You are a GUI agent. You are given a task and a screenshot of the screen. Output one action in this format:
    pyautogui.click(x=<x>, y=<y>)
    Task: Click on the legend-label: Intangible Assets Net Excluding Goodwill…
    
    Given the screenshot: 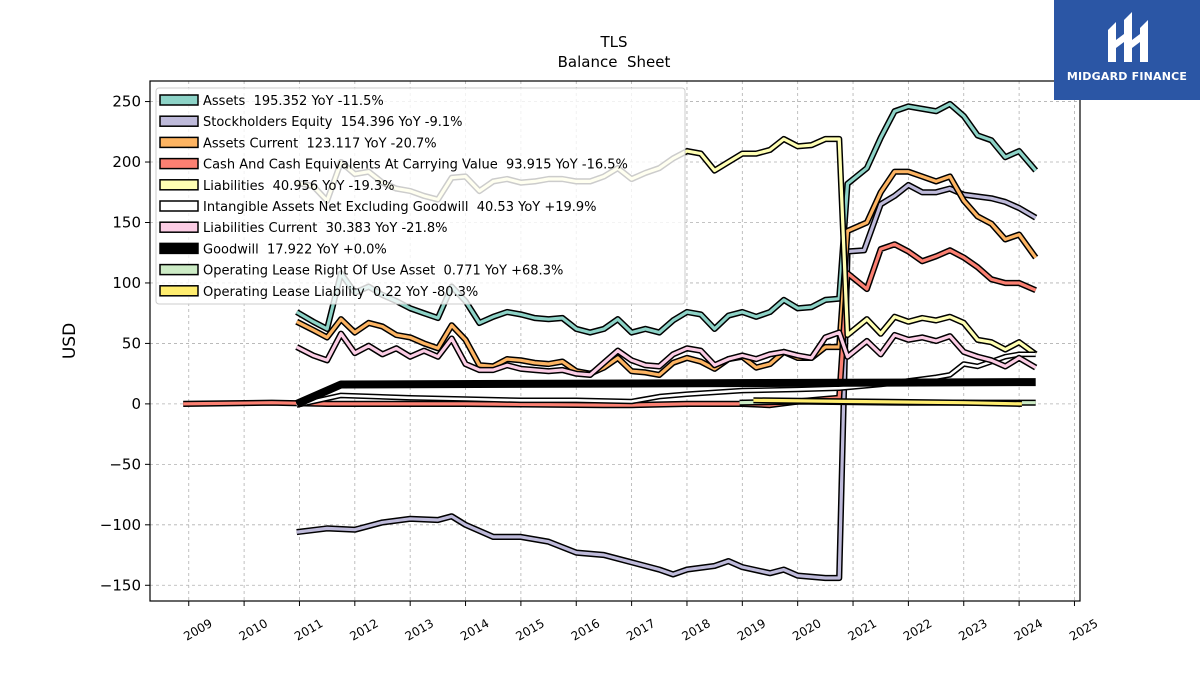 What is the action you would take?
    pyautogui.click(x=400, y=207)
    